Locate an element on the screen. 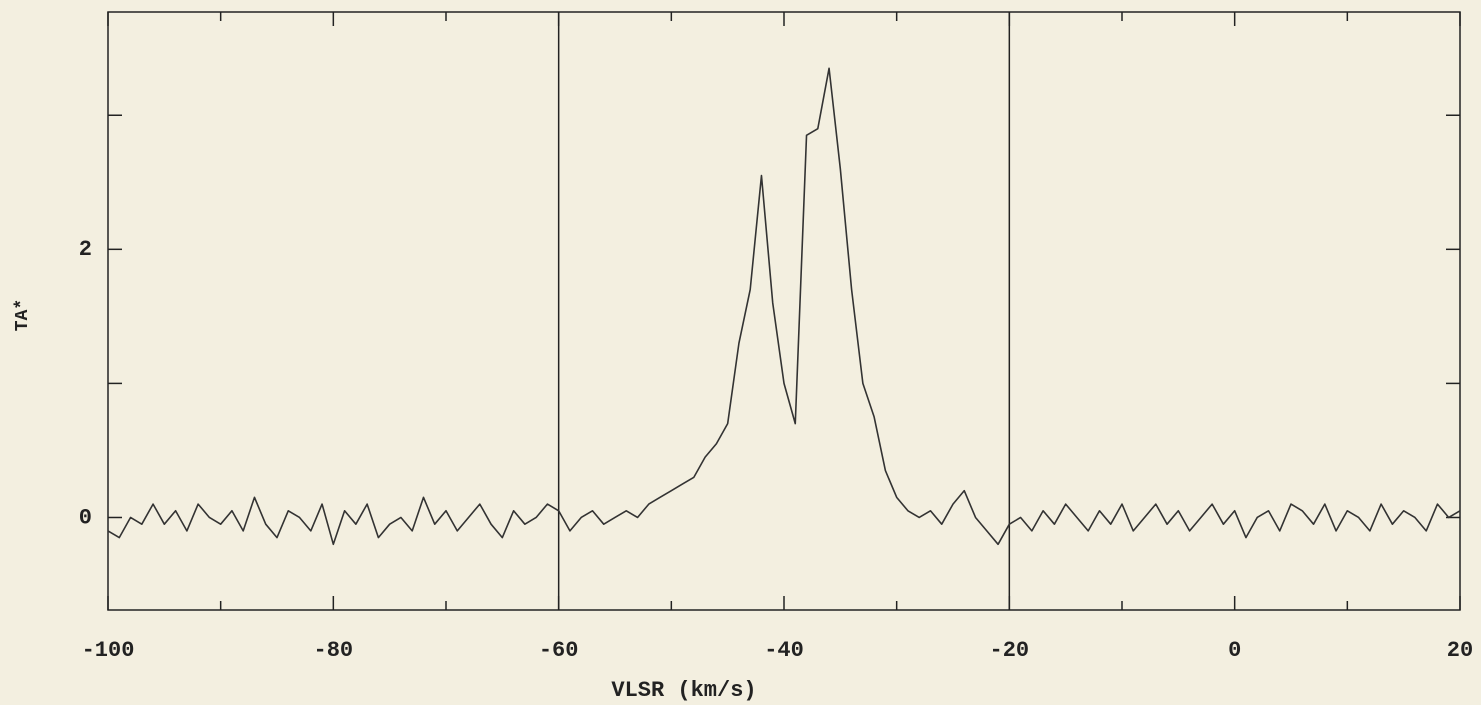  x-tick-label: -60 is located at coordinates (559, 650).